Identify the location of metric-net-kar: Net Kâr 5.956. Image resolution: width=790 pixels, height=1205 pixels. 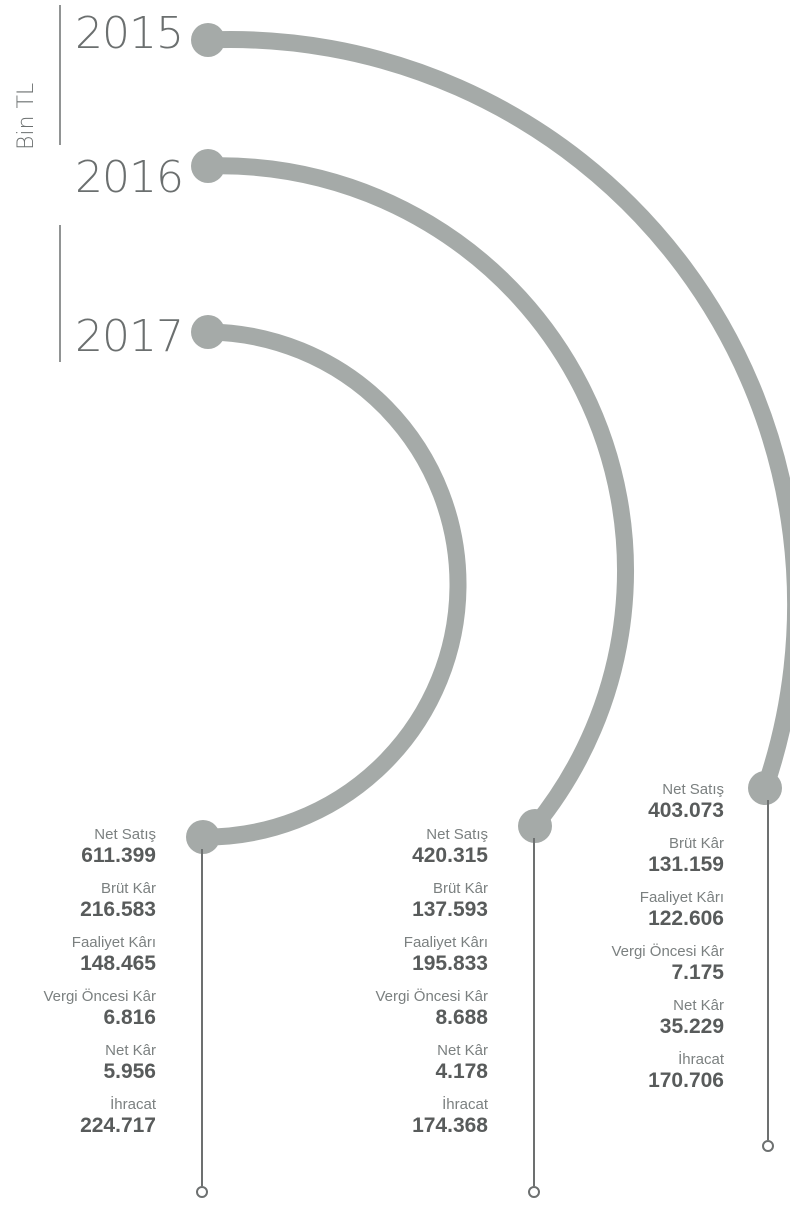
(78, 1062).